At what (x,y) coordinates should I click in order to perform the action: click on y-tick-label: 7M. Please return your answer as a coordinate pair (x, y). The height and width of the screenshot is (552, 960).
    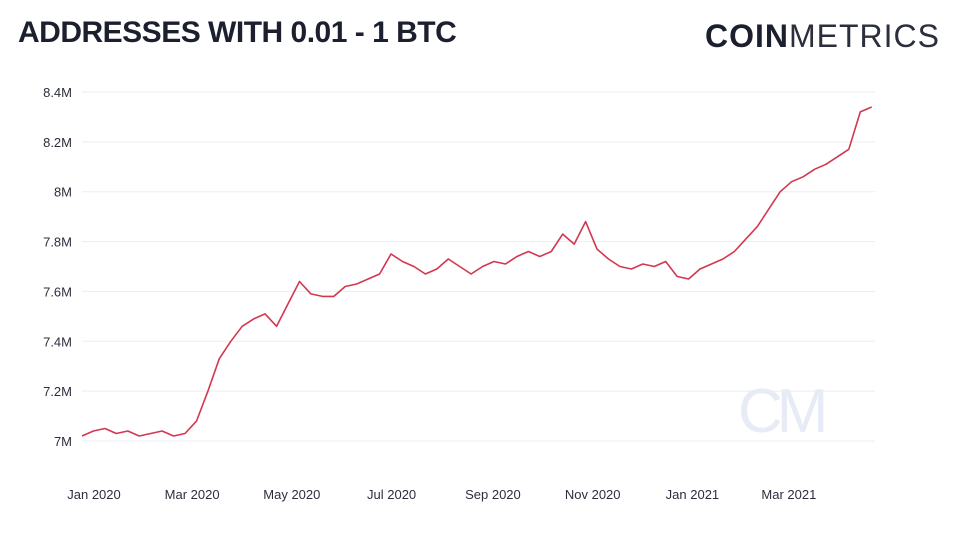
    Looking at the image, I should click on (63, 441).